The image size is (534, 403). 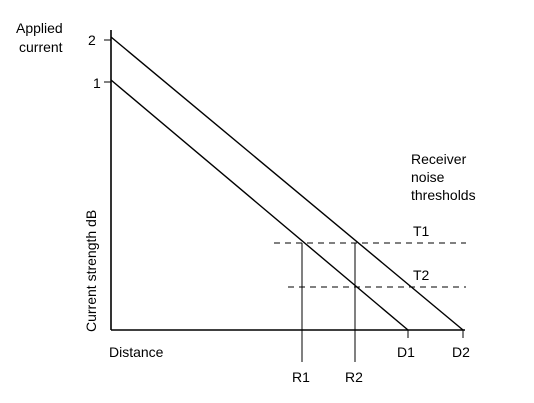 I want to click on thresholds-title-line2: noise, so click(x=428, y=177).